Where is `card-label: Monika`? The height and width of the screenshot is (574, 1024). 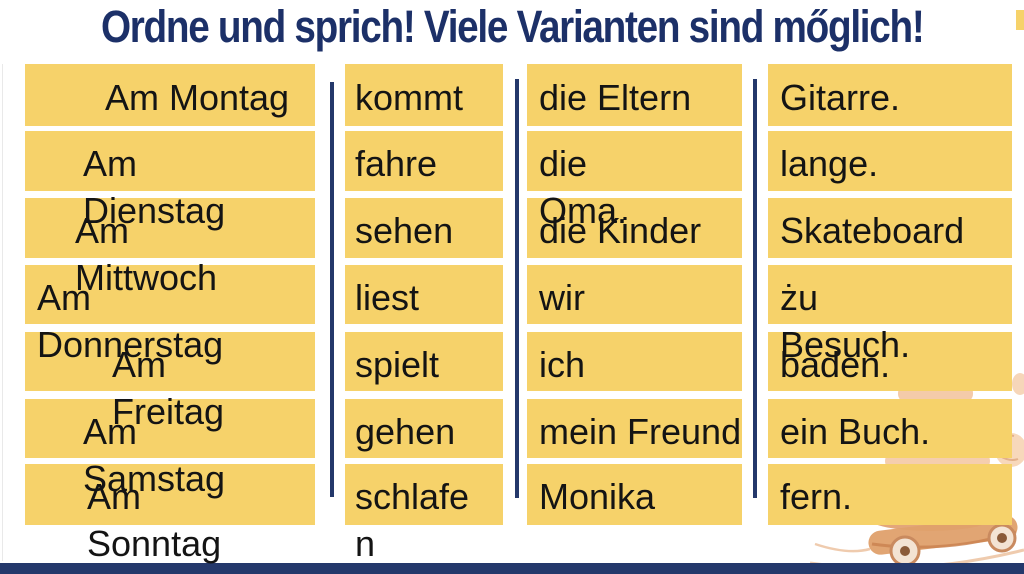 card-label: Monika is located at coordinates (597, 496).